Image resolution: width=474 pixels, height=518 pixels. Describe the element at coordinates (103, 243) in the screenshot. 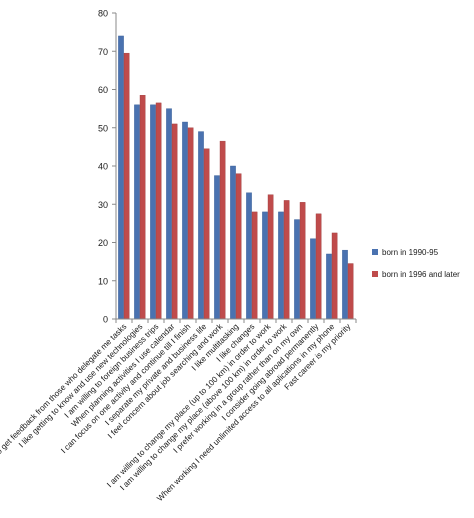

I see `y-tick-label: 20` at that location.